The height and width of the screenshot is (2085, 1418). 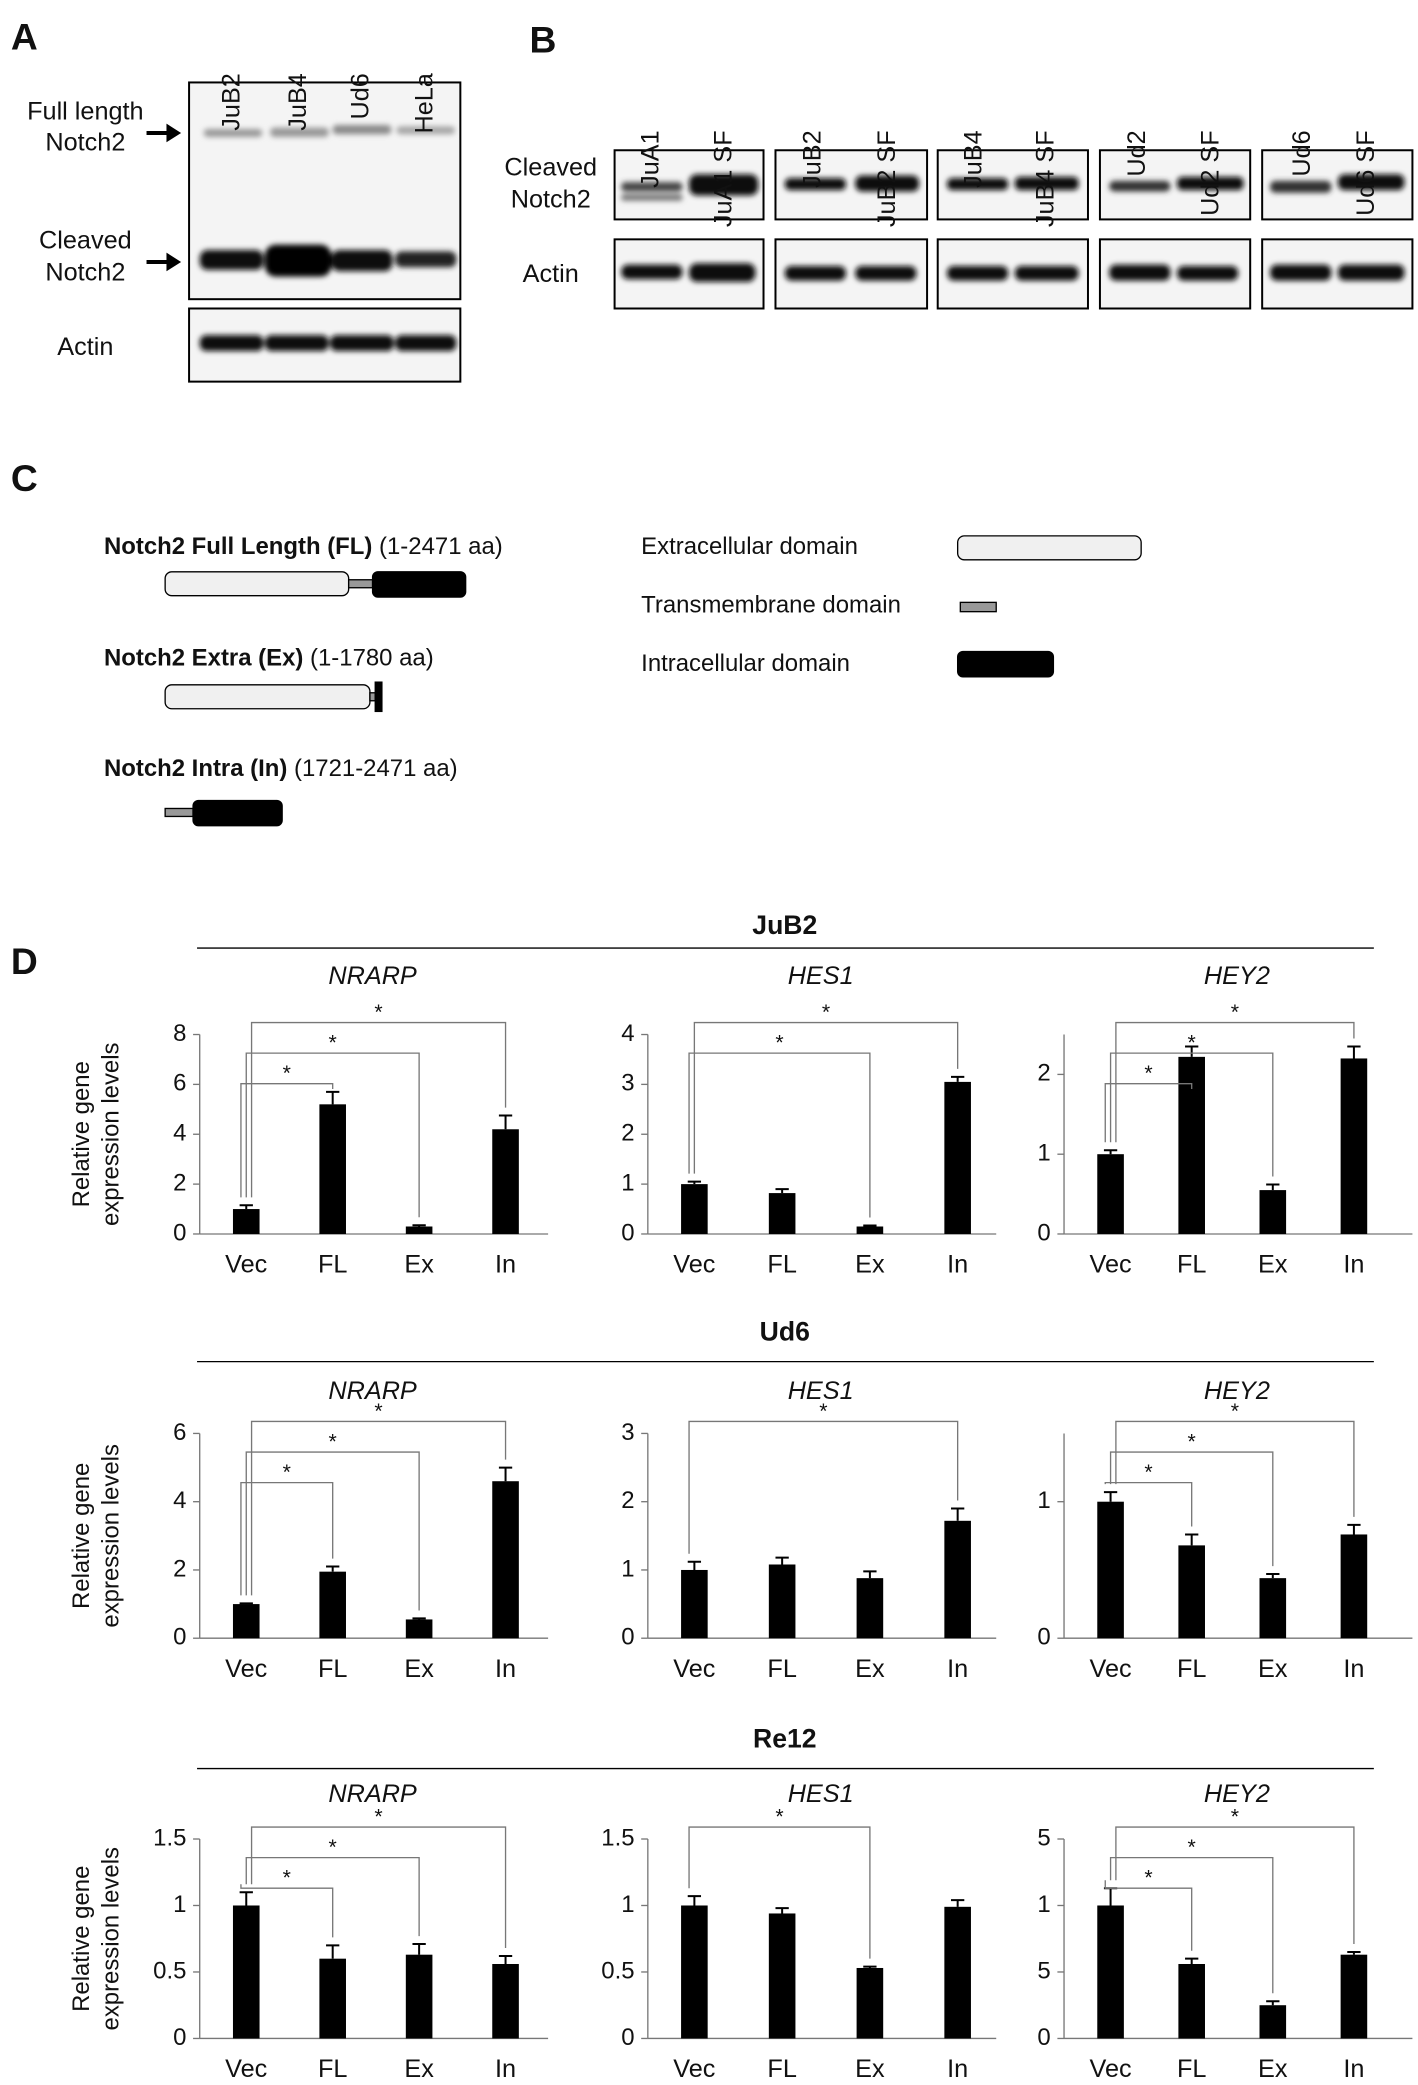 I want to click on x-tick-label: Vec, so click(x=1111, y=2069).